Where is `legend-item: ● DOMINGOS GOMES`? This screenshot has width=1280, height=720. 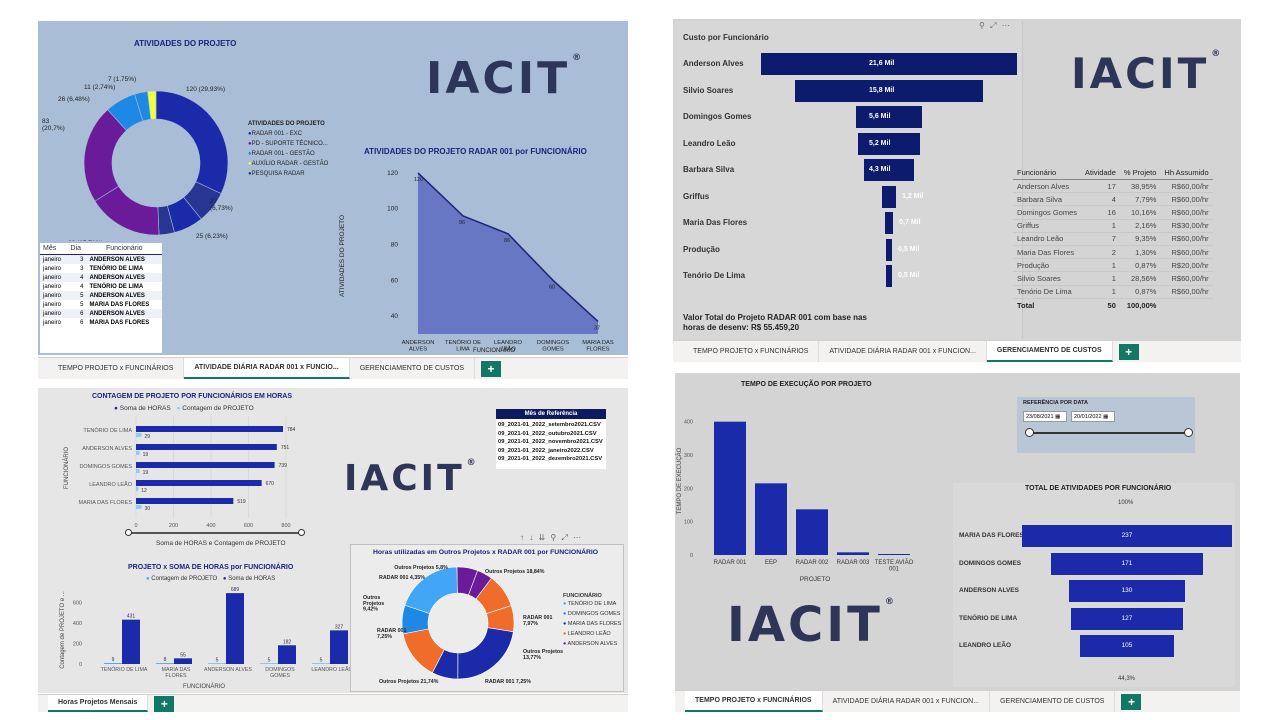 legend-item: ● DOMINGOS GOMES is located at coordinates (592, 614).